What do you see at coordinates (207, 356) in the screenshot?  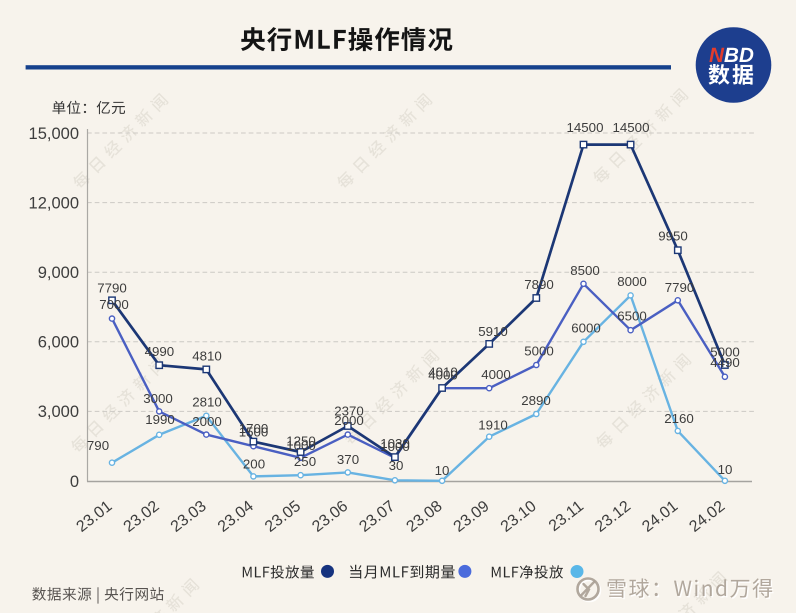 I see `svg-text: 4810` at bounding box center [207, 356].